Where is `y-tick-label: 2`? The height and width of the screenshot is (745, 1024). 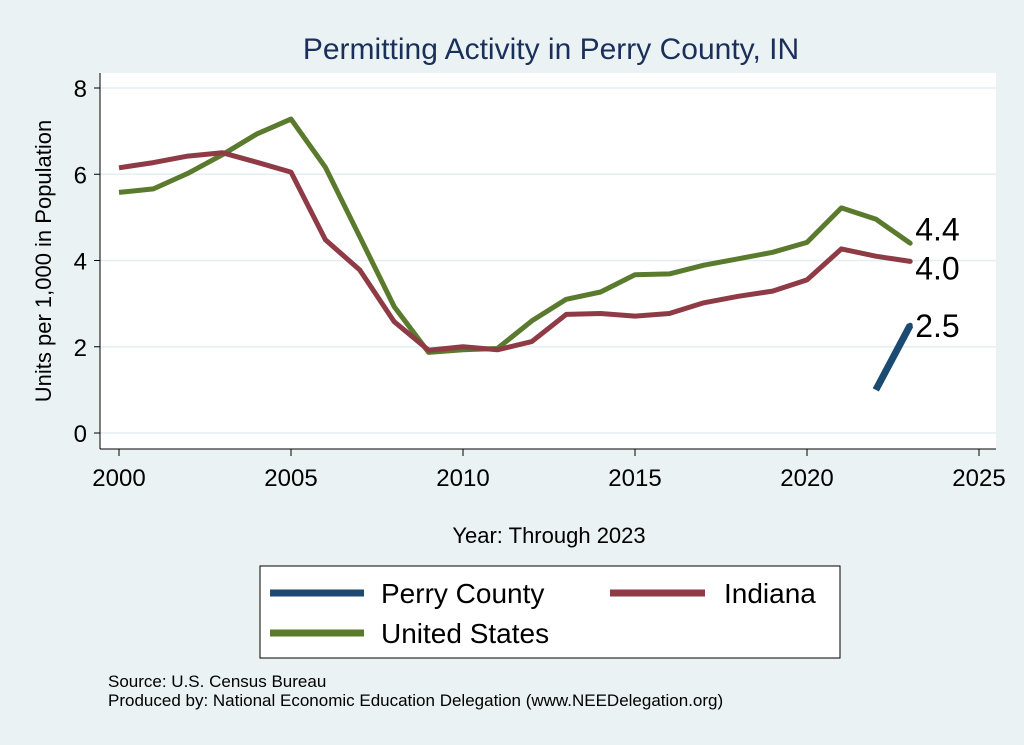 y-tick-label: 2 is located at coordinates (80, 348).